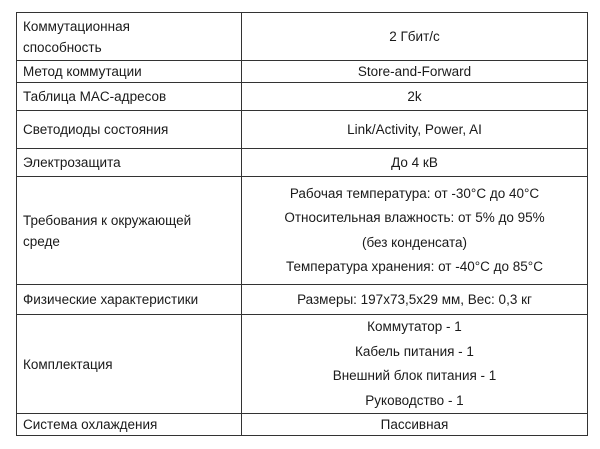 The width and height of the screenshot is (600, 449). Describe the element at coordinates (414, 129) in the screenshot. I see `spec-value: Link/Activity, Power, AI` at that location.